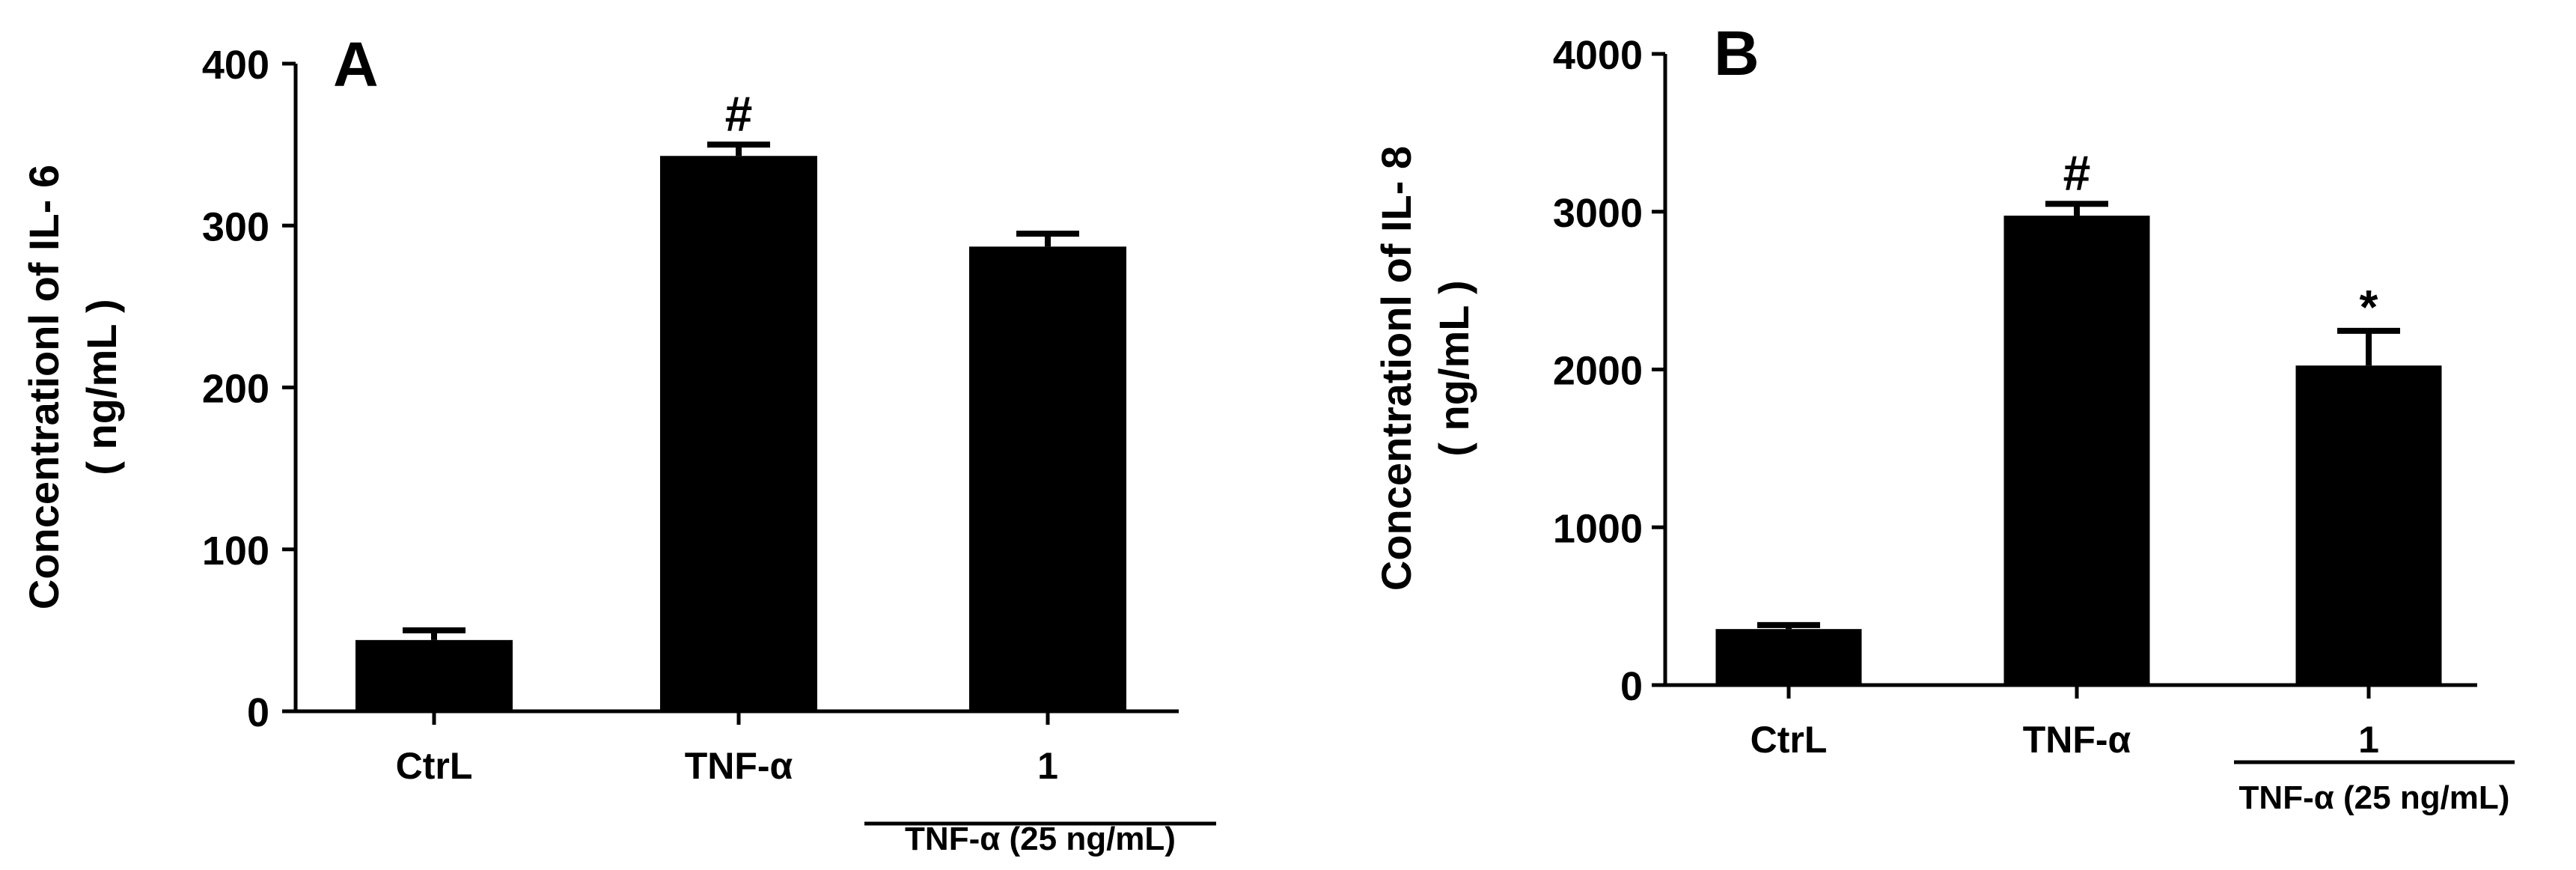 This screenshot has height=870, width=2576. I want to click on panel-label: B, so click(1737, 53).